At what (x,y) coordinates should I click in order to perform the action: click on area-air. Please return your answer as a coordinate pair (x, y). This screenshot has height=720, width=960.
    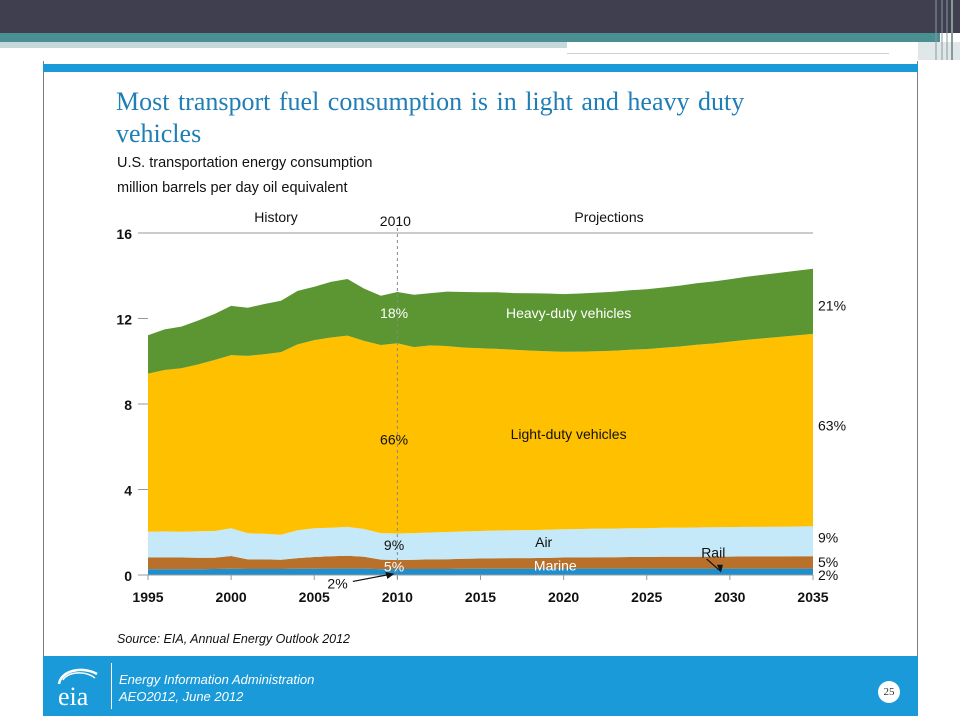
    Looking at the image, I should click on (480, 543).